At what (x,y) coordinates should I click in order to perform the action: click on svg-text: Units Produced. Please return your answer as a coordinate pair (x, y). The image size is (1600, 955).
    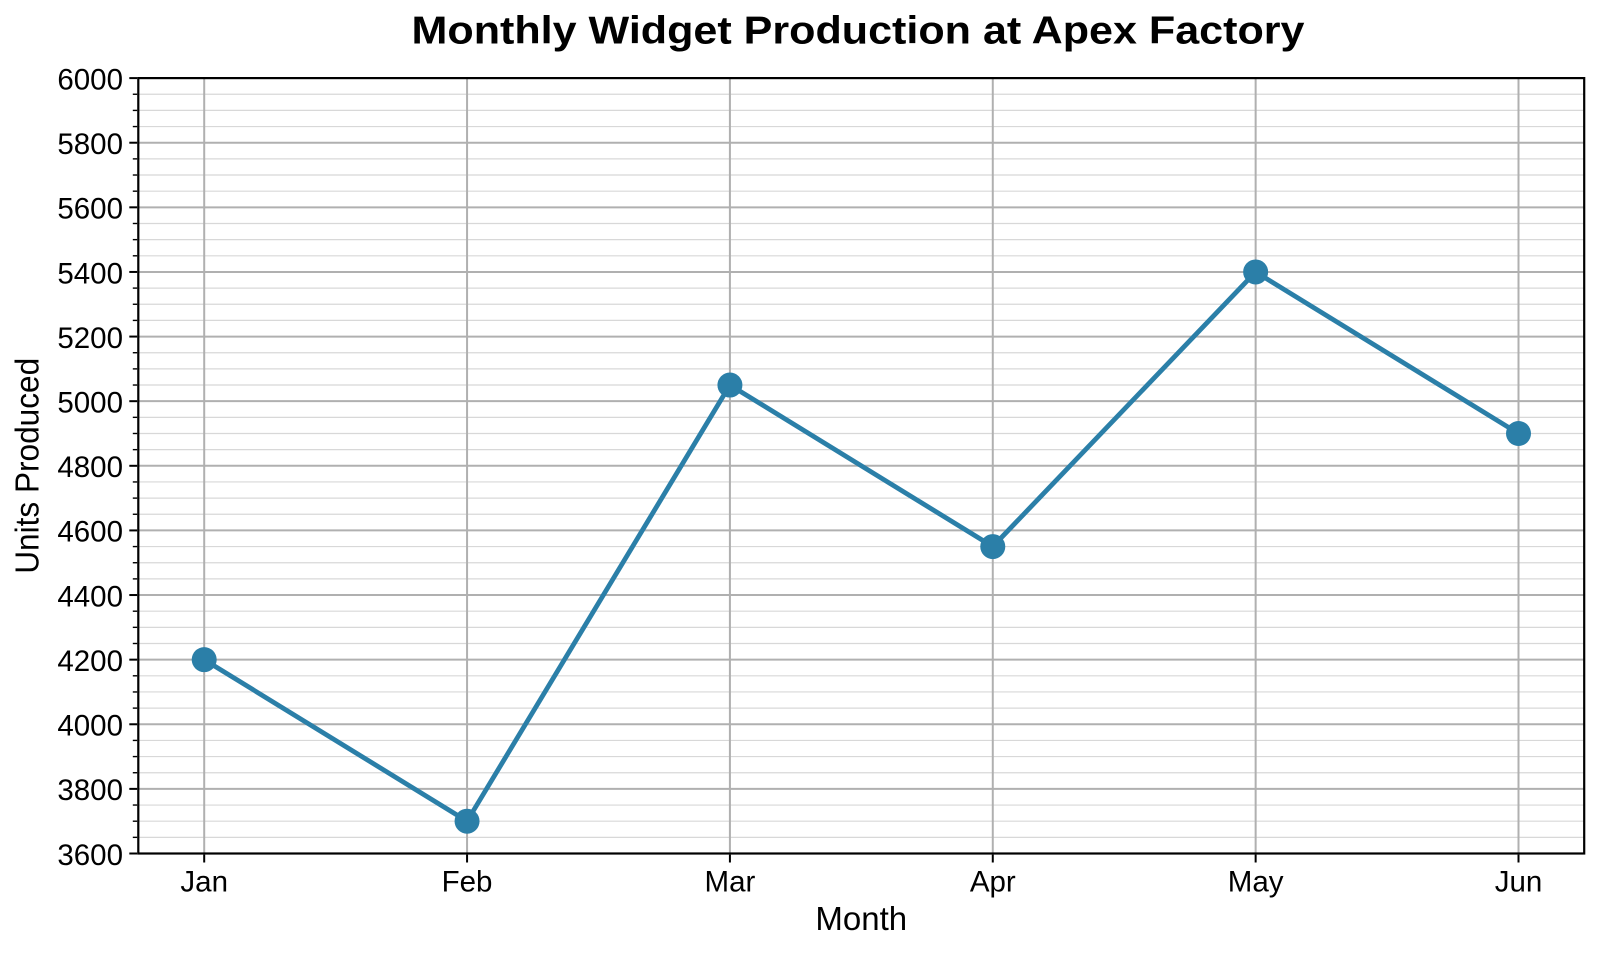
    Looking at the image, I should click on (27, 466).